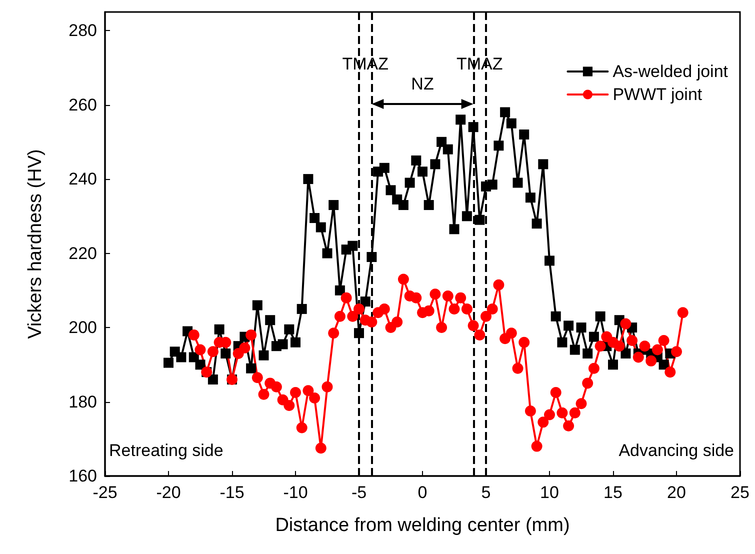 The width and height of the screenshot is (755, 554). Describe the element at coordinates (359, 492) in the screenshot. I see `x-tick-label: -5` at that location.